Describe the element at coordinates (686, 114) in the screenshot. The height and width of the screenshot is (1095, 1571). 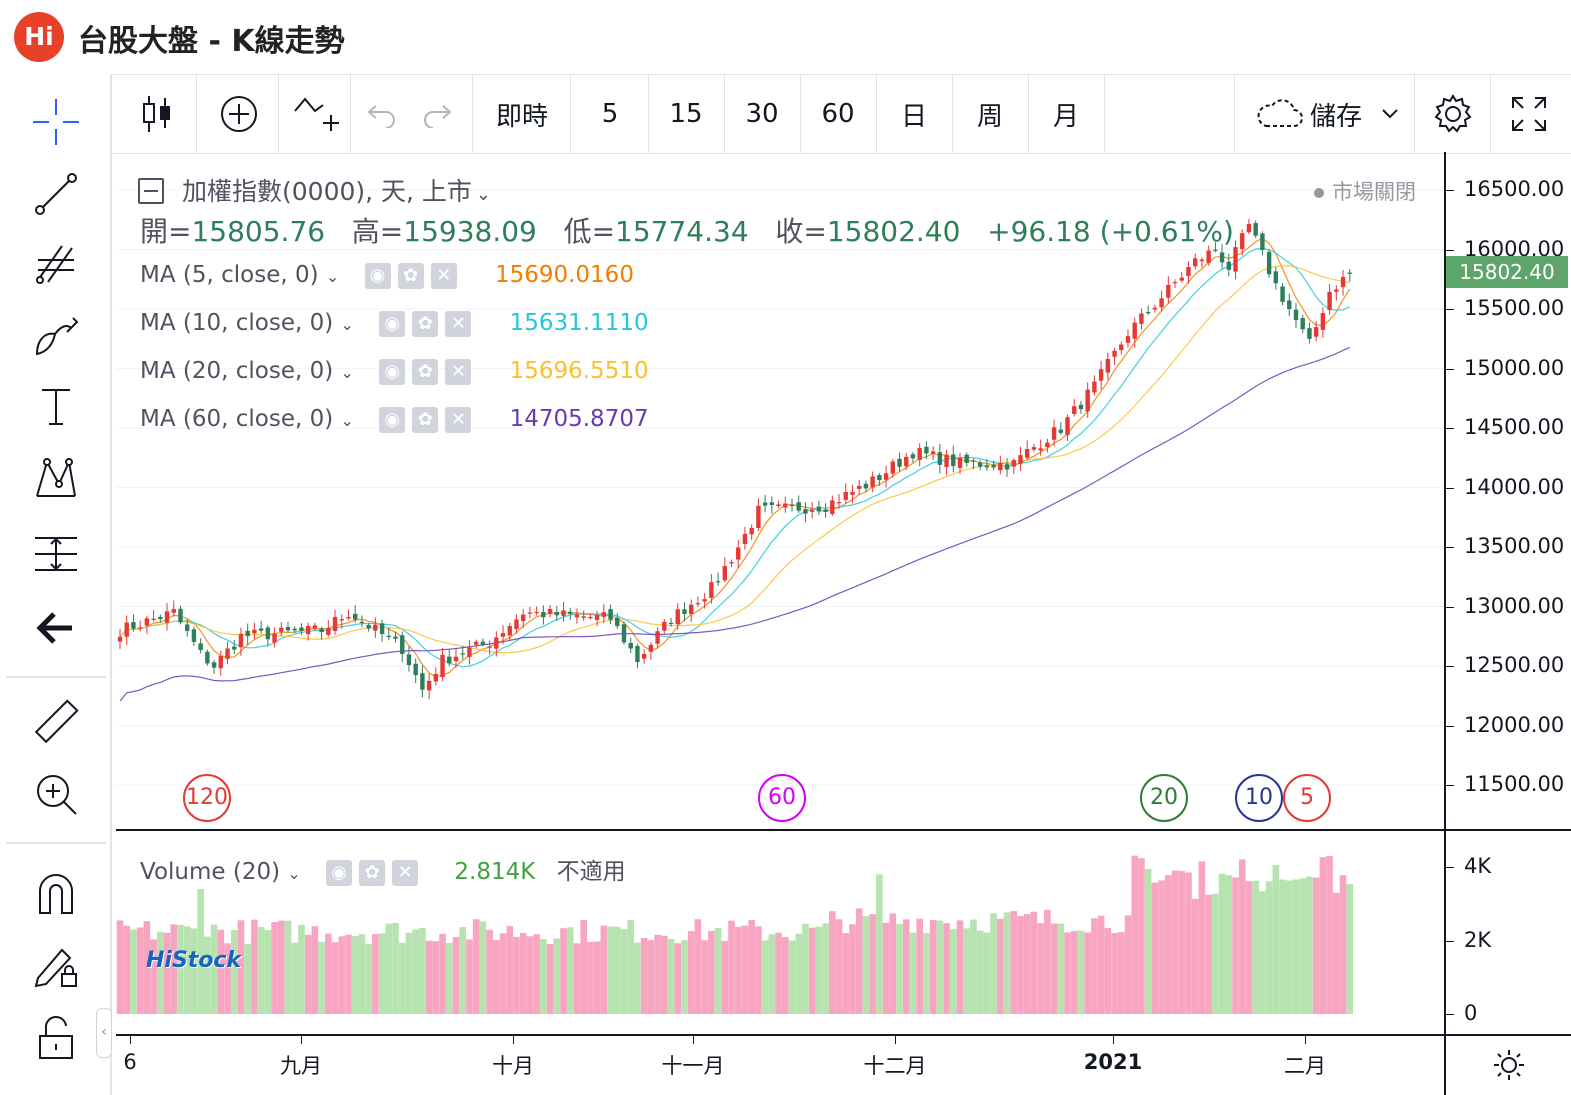
I see `interval-15: 15` at that location.